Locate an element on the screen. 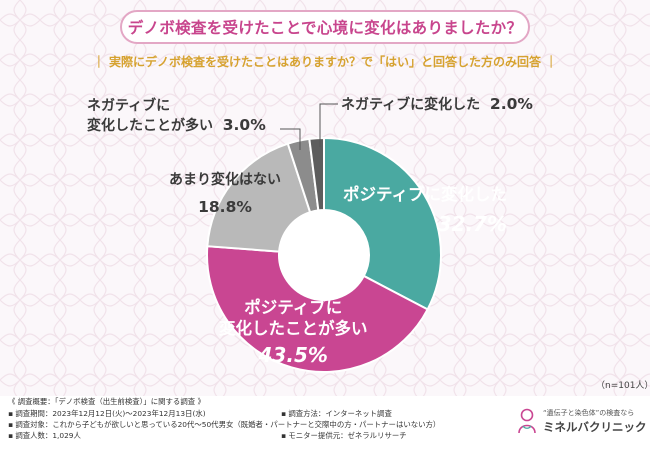  label-negative-changed: ネガティブに変化した 2.0% is located at coordinates (437, 104).